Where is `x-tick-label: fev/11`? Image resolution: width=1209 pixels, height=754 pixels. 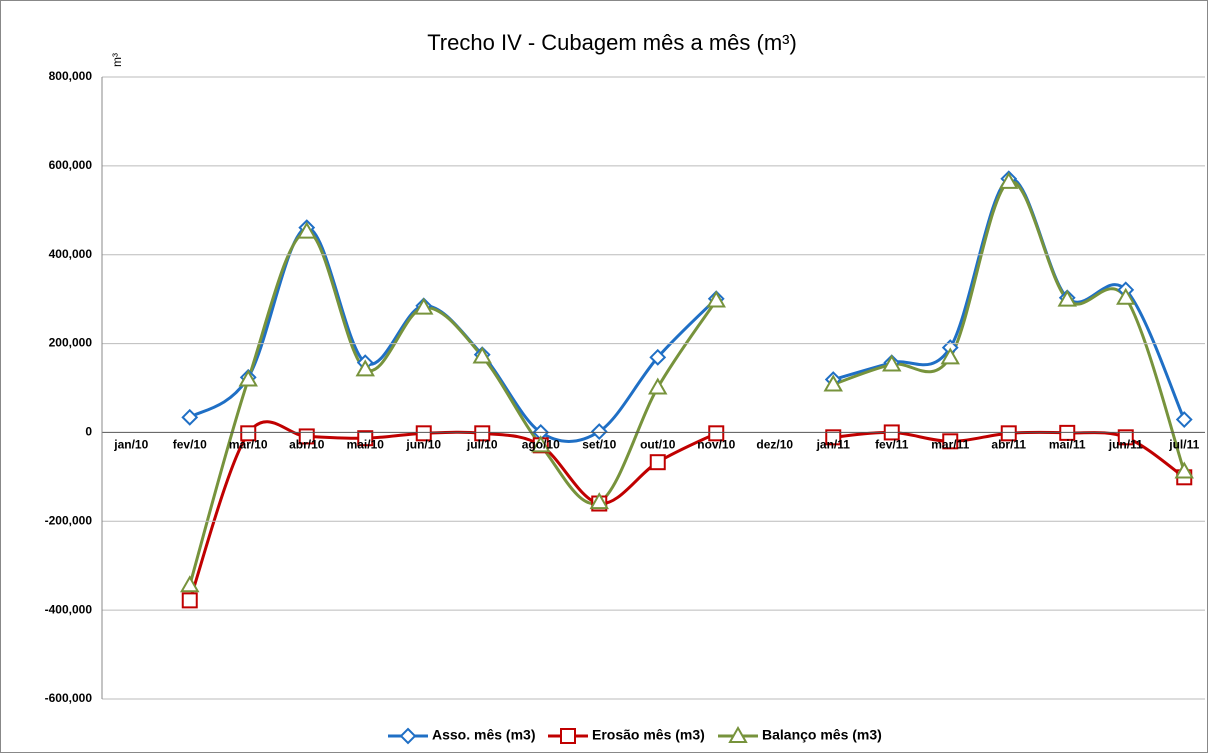
x-tick-label: fev/11 is located at coordinates (892, 445).